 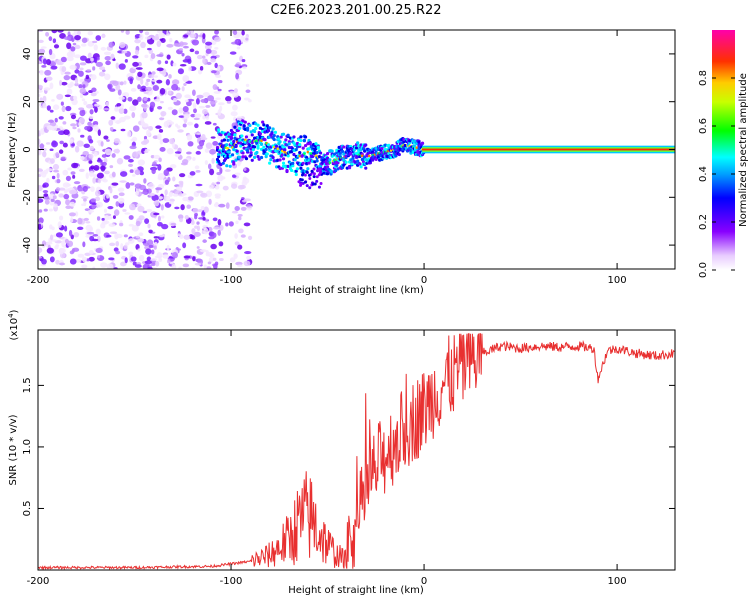 What do you see at coordinates (12, 150) in the screenshot?
I see `spectrogram-ylabel: Frequency (Hz)` at bounding box center [12, 150].